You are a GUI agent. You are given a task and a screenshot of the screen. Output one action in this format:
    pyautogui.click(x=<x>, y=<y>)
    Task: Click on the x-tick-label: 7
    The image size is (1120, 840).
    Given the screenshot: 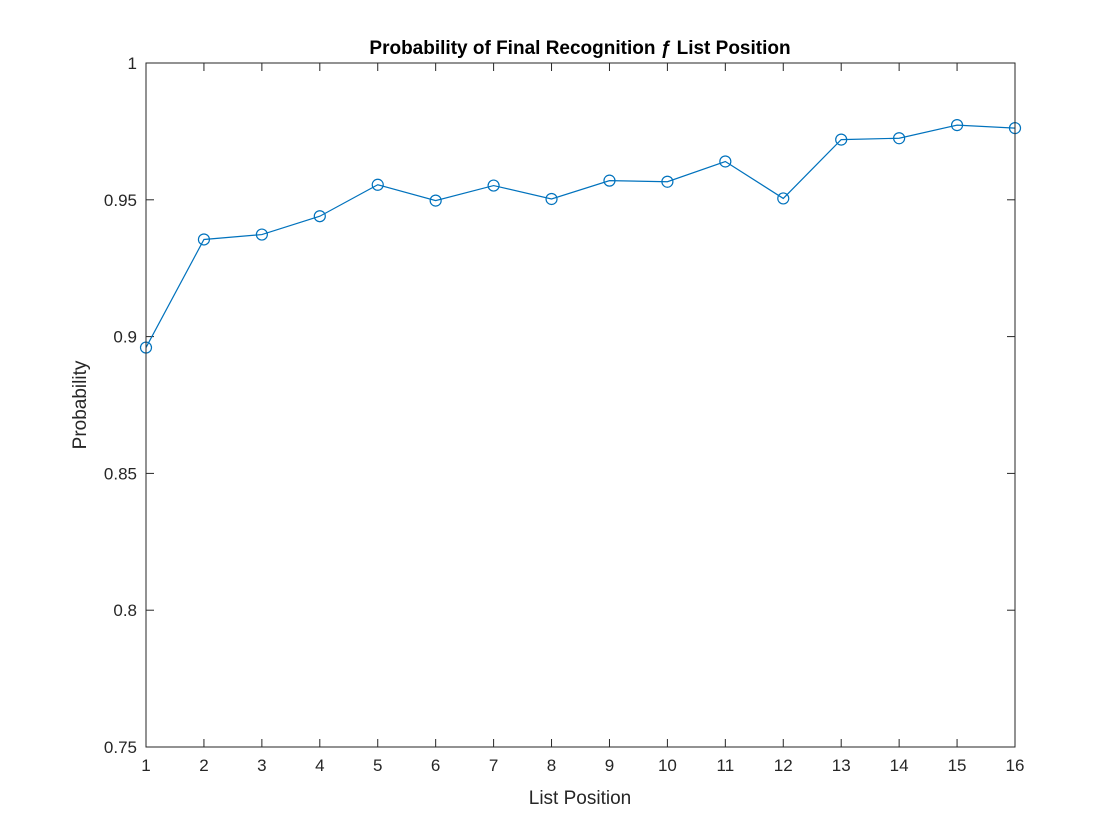 What is the action you would take?
    pyautogui.click(x=493, y=765)
    